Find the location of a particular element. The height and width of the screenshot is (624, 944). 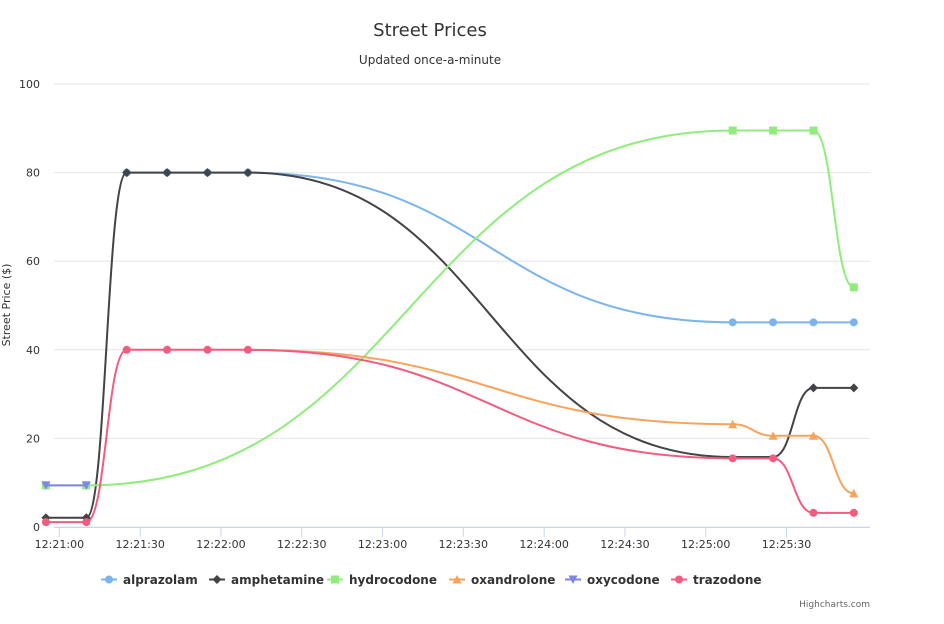

legend-item-amphetamine: amphetamine is located at coordinates (266, 580).